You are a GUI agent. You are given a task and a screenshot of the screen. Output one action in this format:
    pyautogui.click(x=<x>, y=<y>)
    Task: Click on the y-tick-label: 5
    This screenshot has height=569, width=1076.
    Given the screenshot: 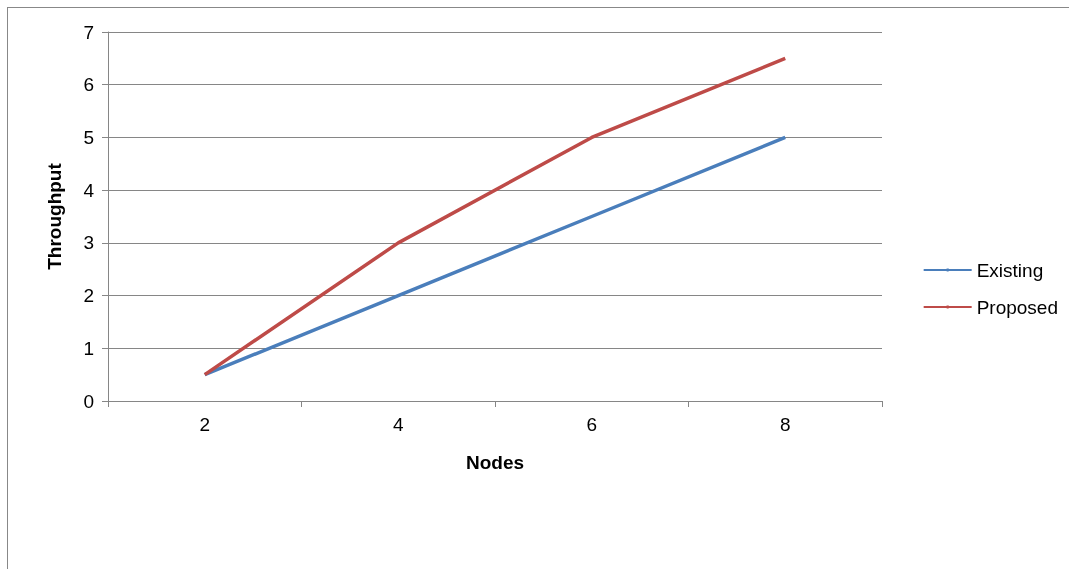 What is the action you would take?
    pyautogui.click(x=88, y=137)
    